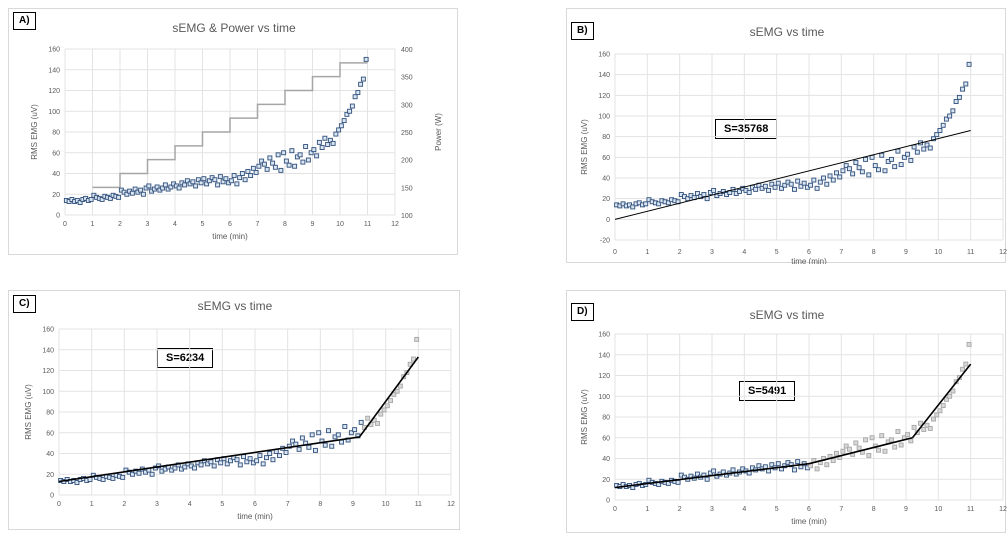 This screenshot has height=535, width=1008. I want to click on x-tick-label: 7, so click(258, 224).